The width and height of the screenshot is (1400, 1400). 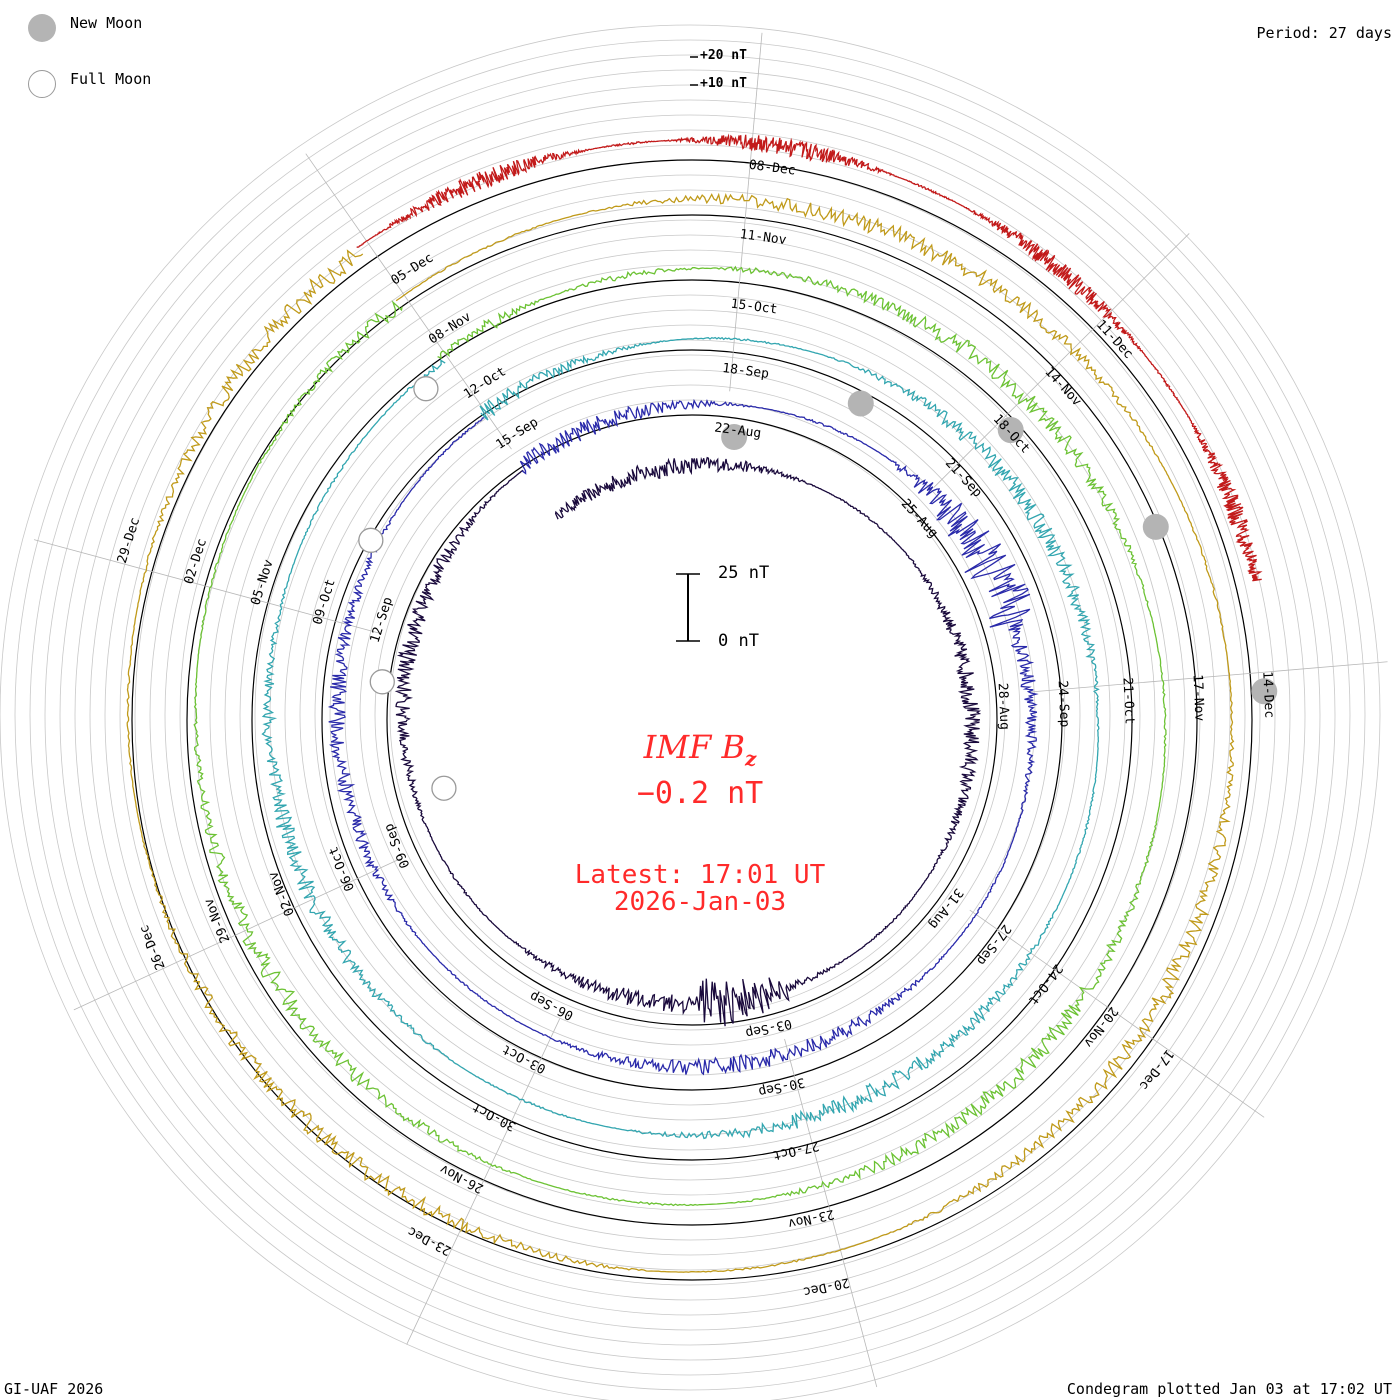 I want to click on date-label: 24-Oct, so click(x=1045, y=984).